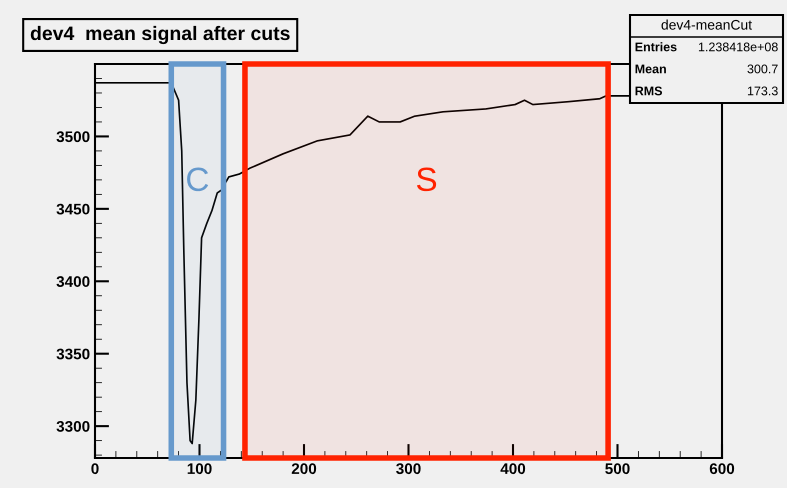 This screenshot has height=488, width=787. What do you see at coordinates (73, 281) in the screenshot?
I see `y-tick-label: 3400` at bounding box center [73, 281].